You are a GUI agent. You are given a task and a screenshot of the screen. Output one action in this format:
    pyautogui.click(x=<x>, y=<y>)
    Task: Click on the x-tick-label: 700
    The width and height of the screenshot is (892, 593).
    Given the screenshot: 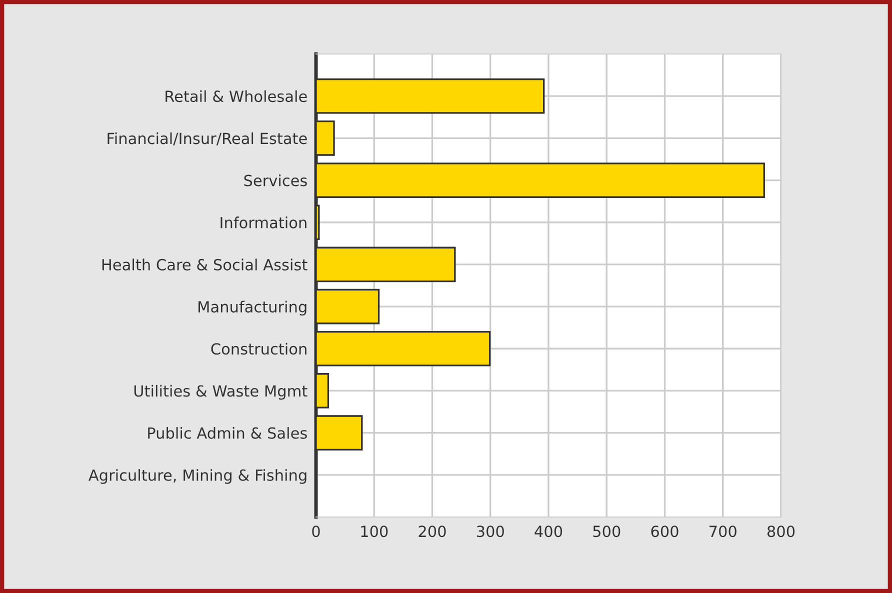 What is the action you would take?
    pyautogui.click(x=723, y=532)
    